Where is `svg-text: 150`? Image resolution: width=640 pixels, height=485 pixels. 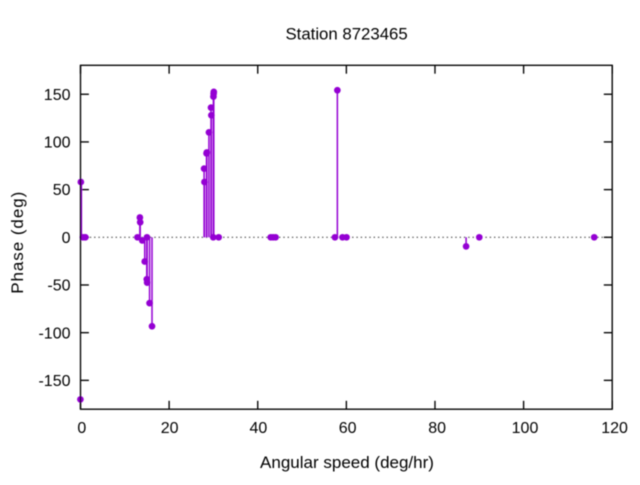 svg-text: 150 is located at coordinates (57, 95).